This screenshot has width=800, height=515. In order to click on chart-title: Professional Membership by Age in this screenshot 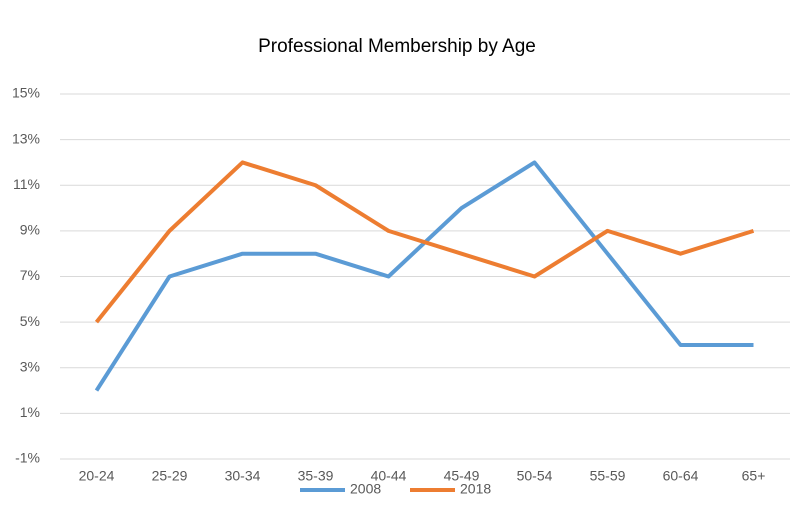, I will do `click(397, 46)`.